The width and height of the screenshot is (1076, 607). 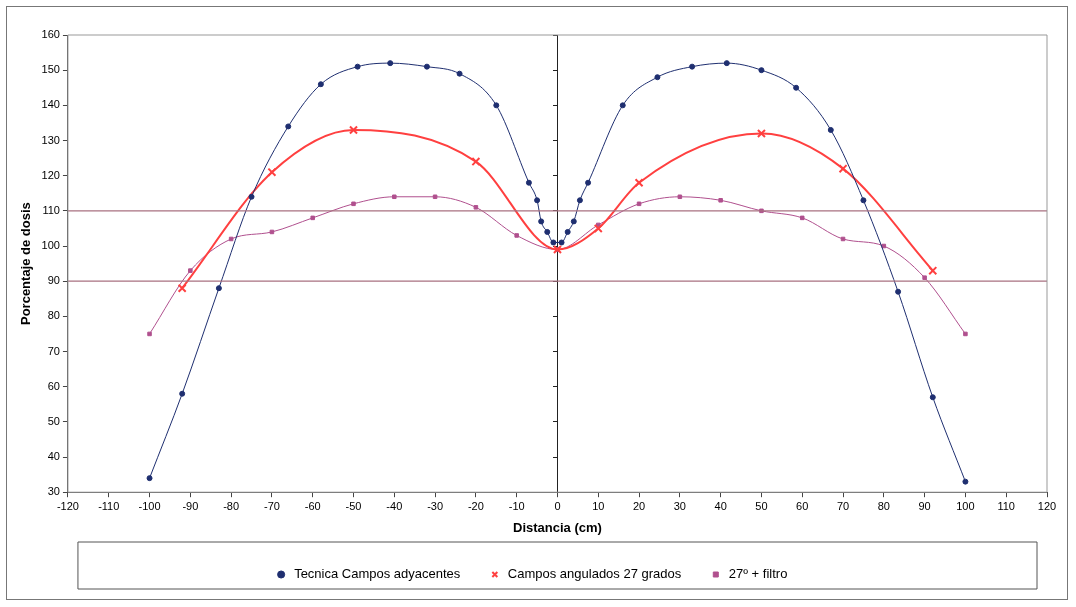 I want to click on x-tick-label: 60, so click(x=802, y=505).